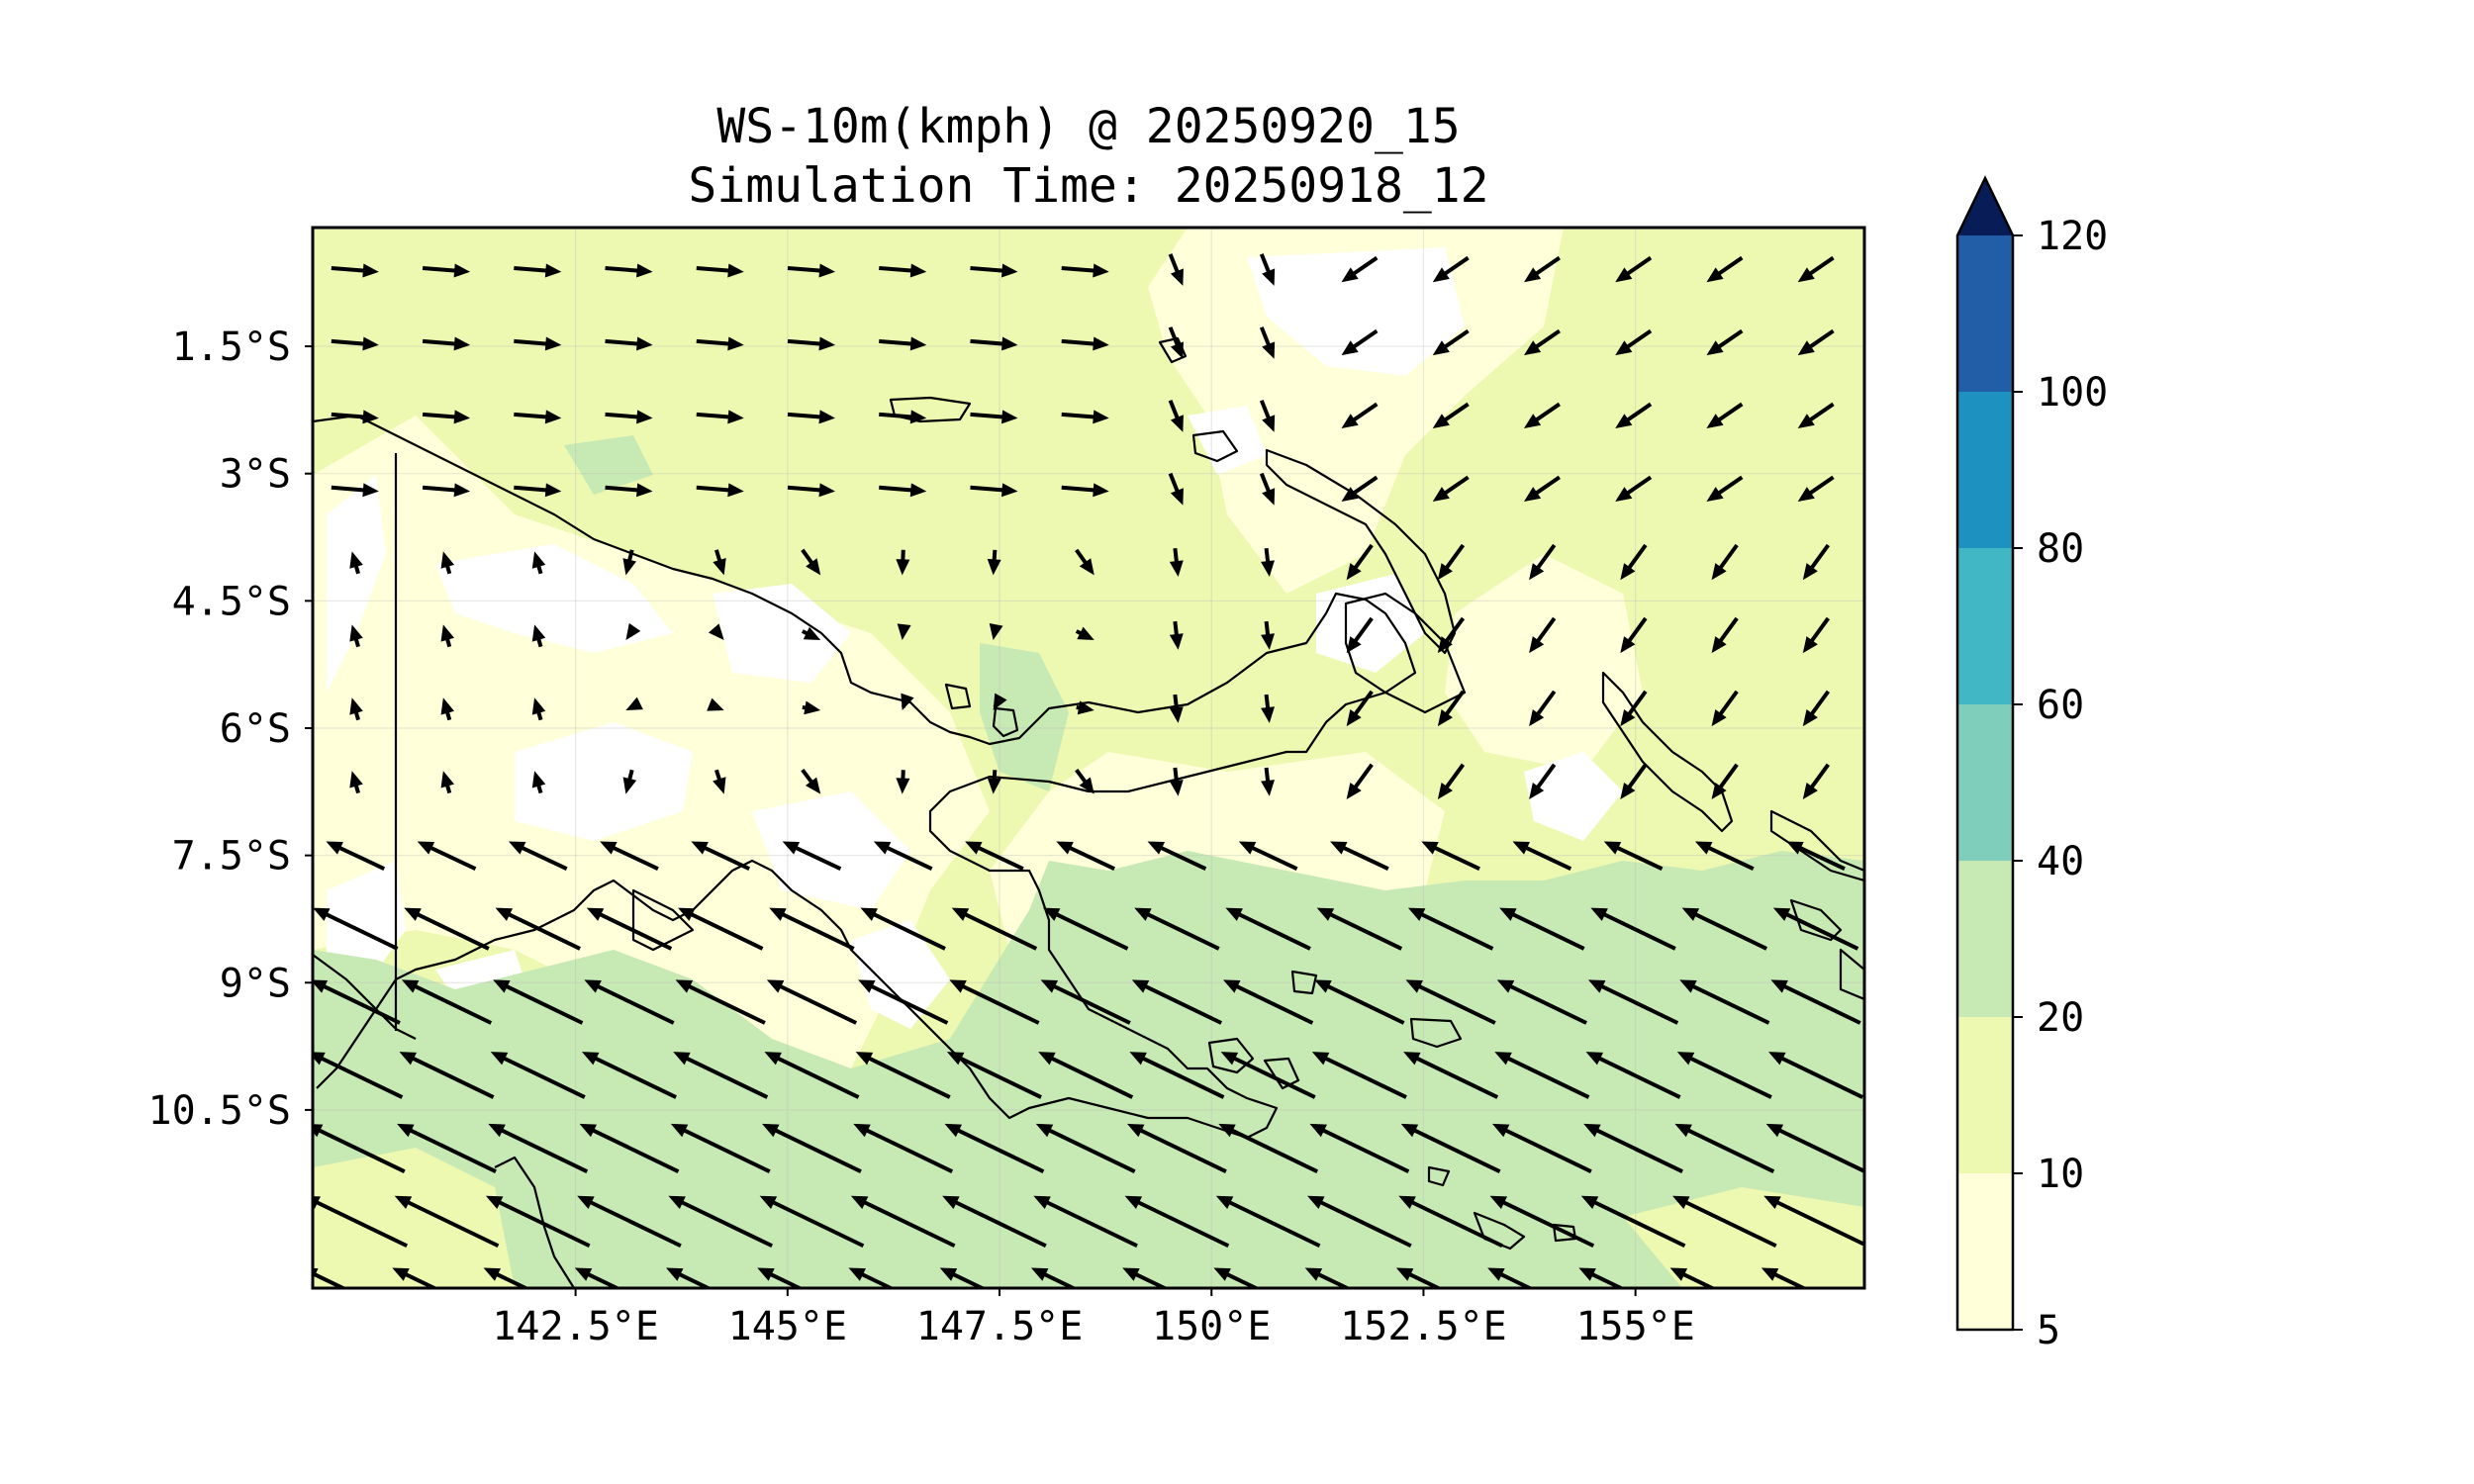 The height and width of the screenshot is (1484, 2474). I want to click on x-tick-label: 155°E, so click(1635, 1326).